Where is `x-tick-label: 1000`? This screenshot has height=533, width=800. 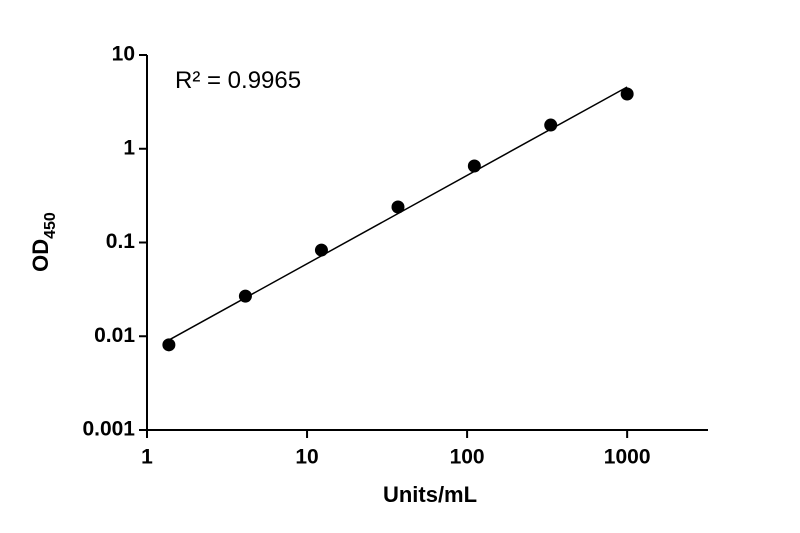 x-tick-label: 1000 is located at coordinates (627, 457).